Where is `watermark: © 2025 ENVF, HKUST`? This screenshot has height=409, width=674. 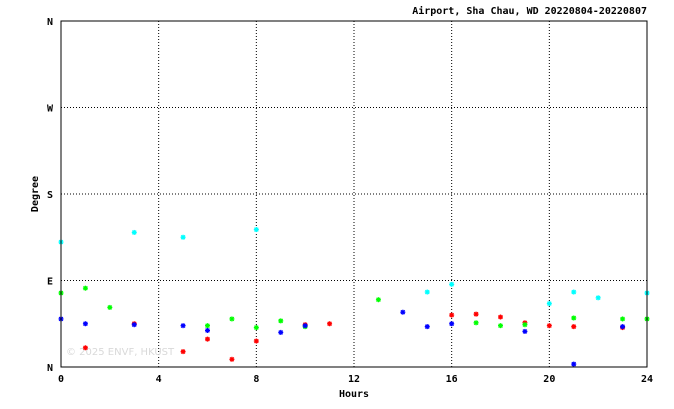
watermark: © 2025 ENVF, HKUST is located at coordinates (120, 352).